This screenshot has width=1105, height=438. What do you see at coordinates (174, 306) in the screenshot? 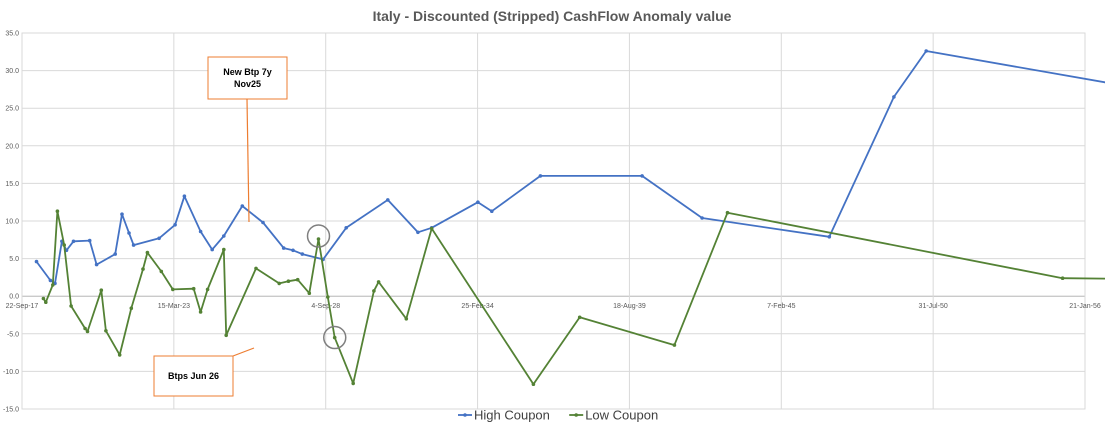
I see `x-tick-label: 15-Mar-23` at bounding box center [174, 306].